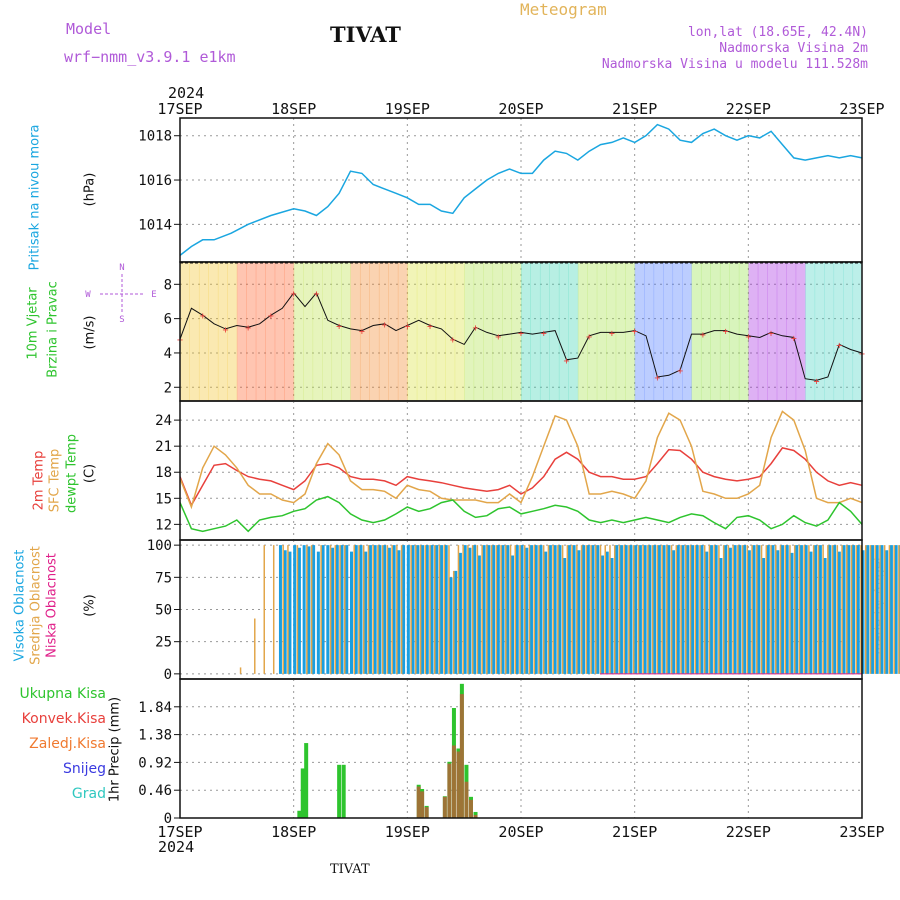  What do you see at coordinates (155, 736) in the screenshot?
I see `y-tick-label: 1.38` at bounding box center [155, 736].